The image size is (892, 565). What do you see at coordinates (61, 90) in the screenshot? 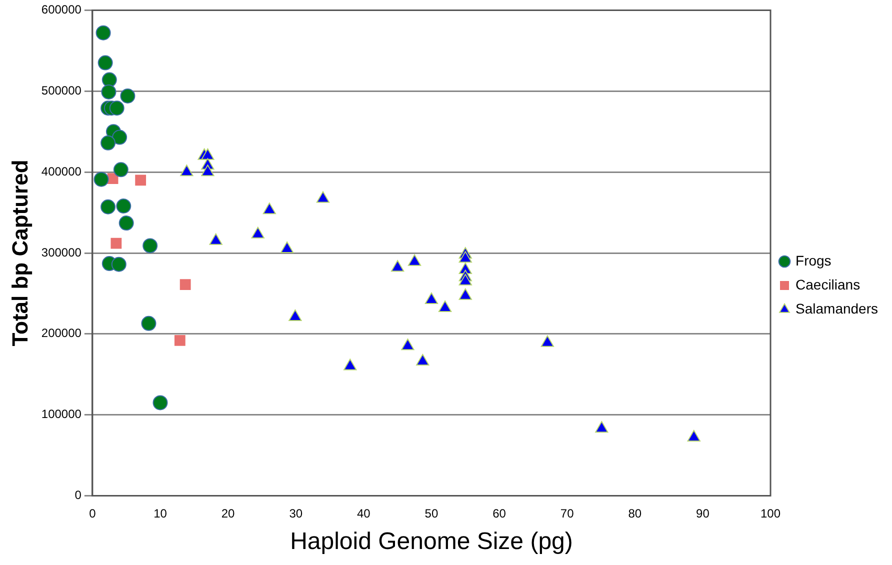
I see `y-tick-label: 500000` at bounding box center [61, 90].